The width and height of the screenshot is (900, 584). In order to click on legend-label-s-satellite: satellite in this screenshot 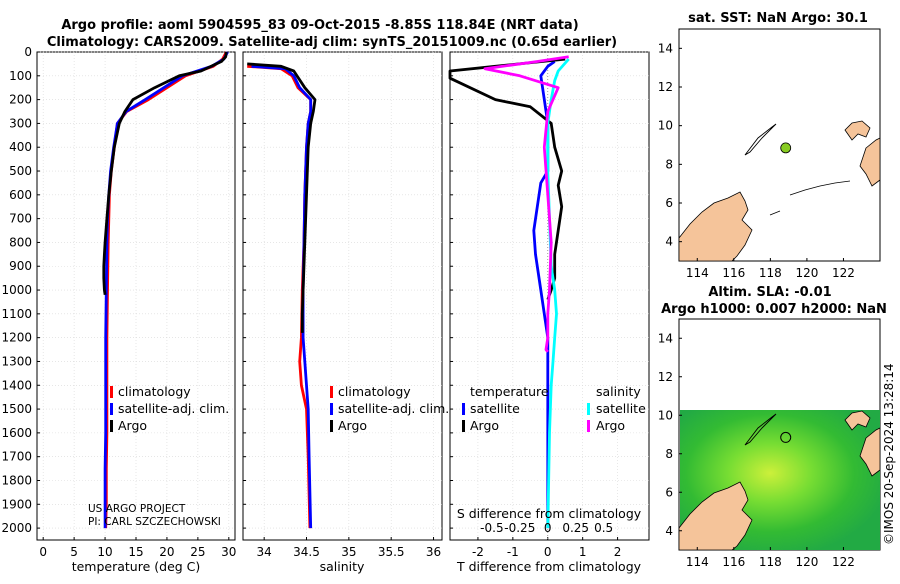, I will do `click(621, 408)`.